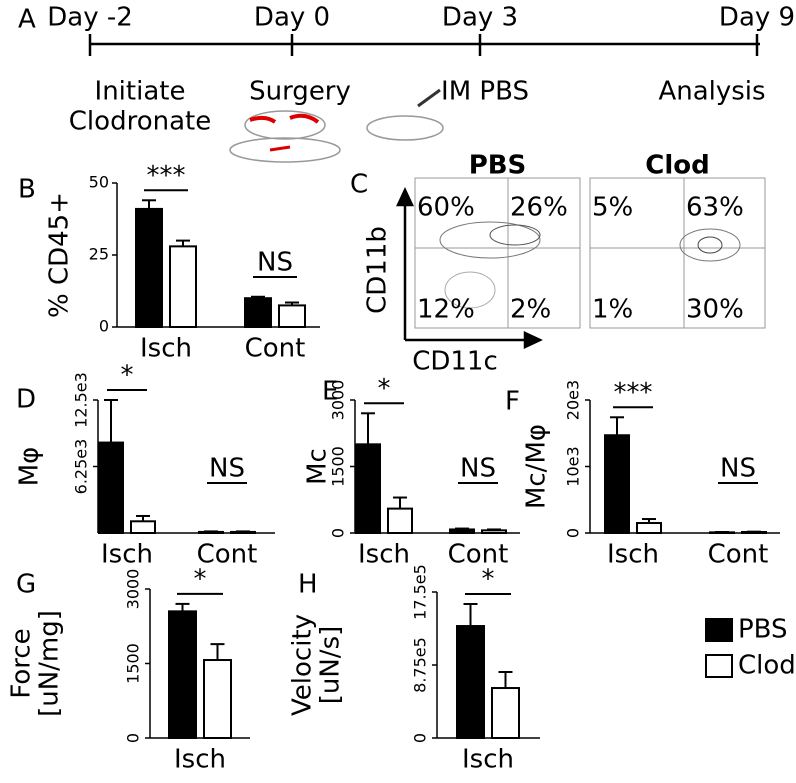  What do you see at coordinates (99, 254) in the screenshot?
I see `y-tick-label: 25` at bounding box center [99, 254].